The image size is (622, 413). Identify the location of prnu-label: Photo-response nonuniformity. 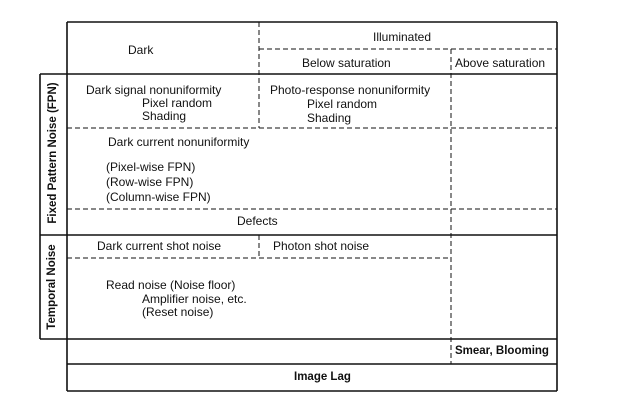
(350, 90).